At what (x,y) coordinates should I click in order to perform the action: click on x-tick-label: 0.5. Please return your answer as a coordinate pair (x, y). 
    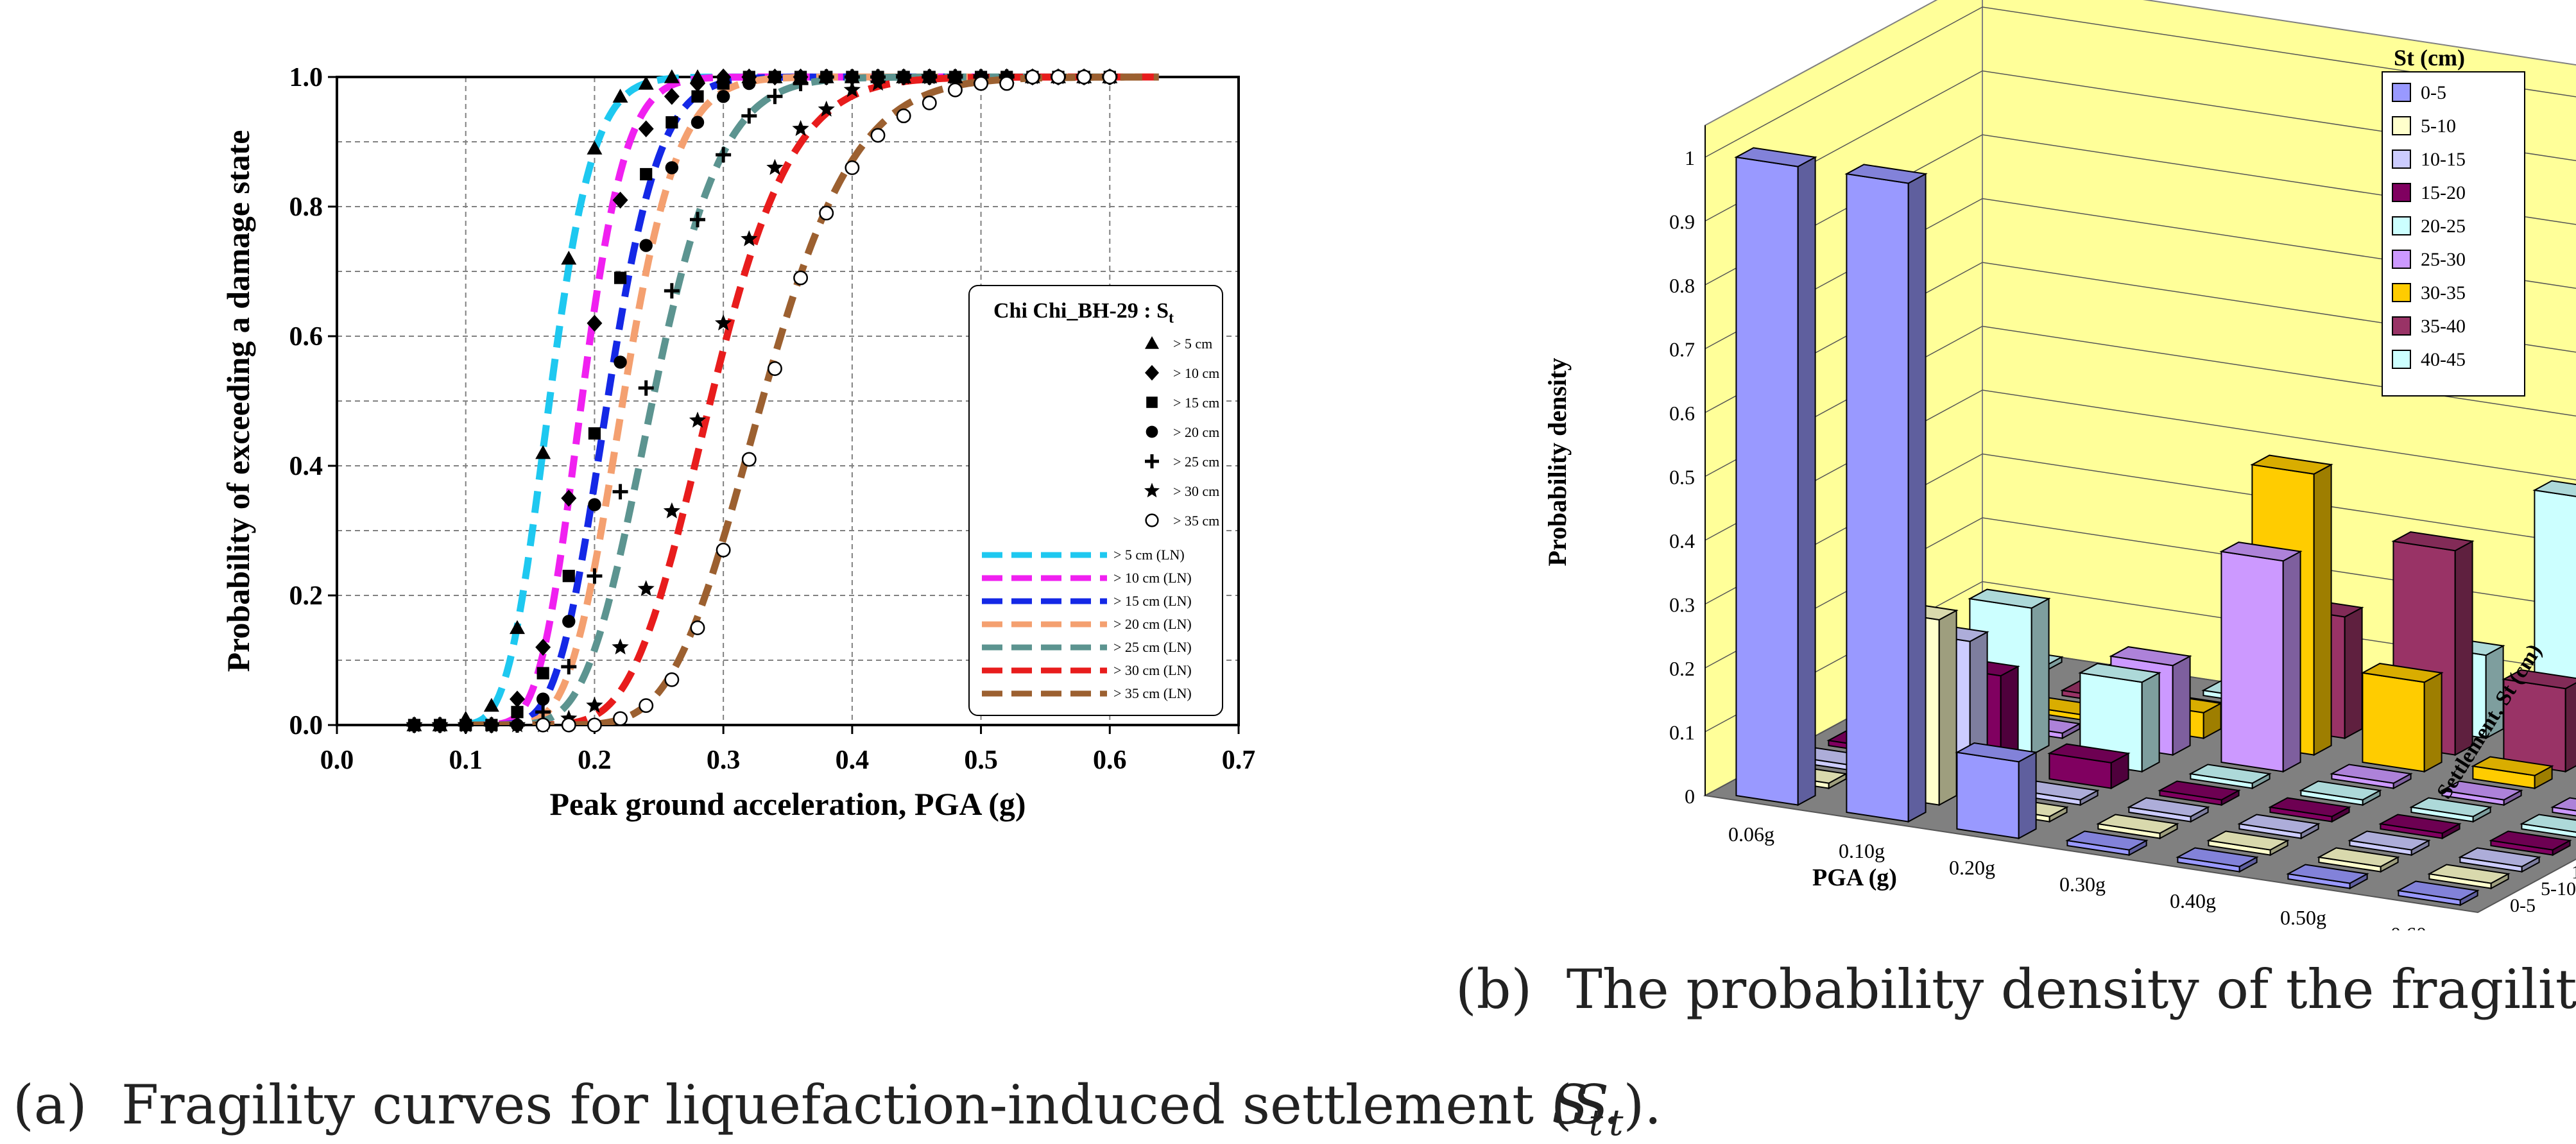
    Looking at the image, I should click on (981, 760).